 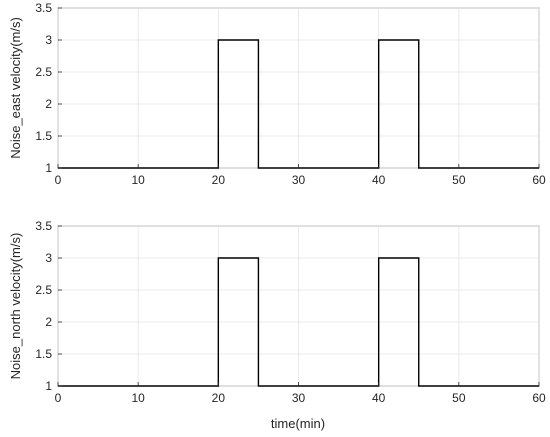 I want to click on y-axis-label: Noise_north velocity(m/s), so click(x=15, y=306).